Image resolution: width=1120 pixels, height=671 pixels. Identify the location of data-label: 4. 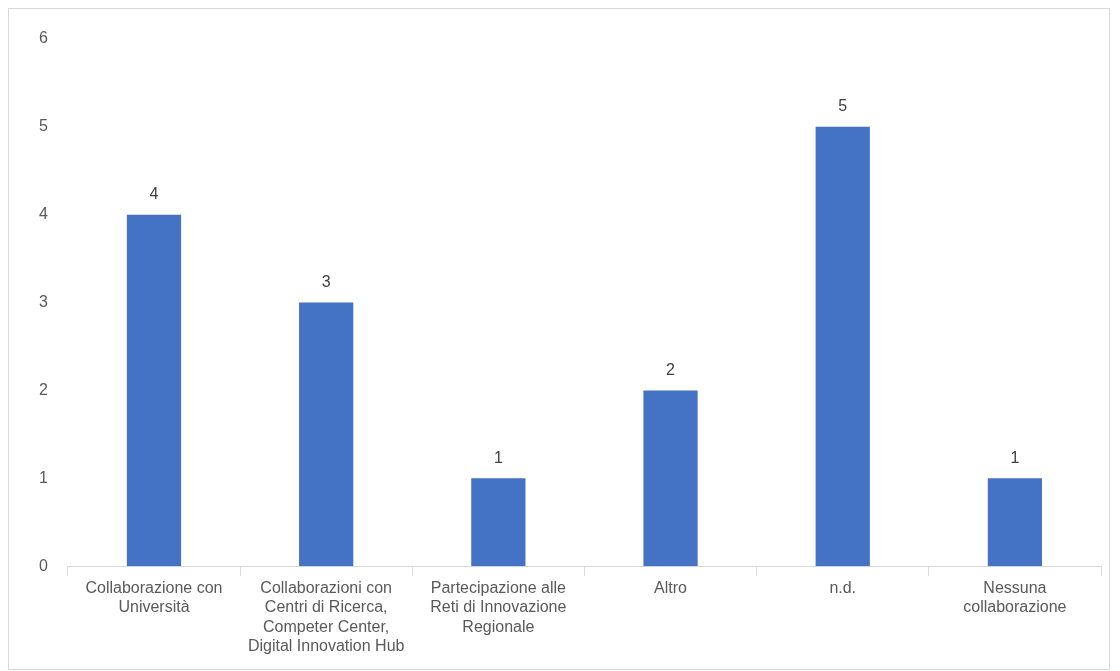
(154, 194).